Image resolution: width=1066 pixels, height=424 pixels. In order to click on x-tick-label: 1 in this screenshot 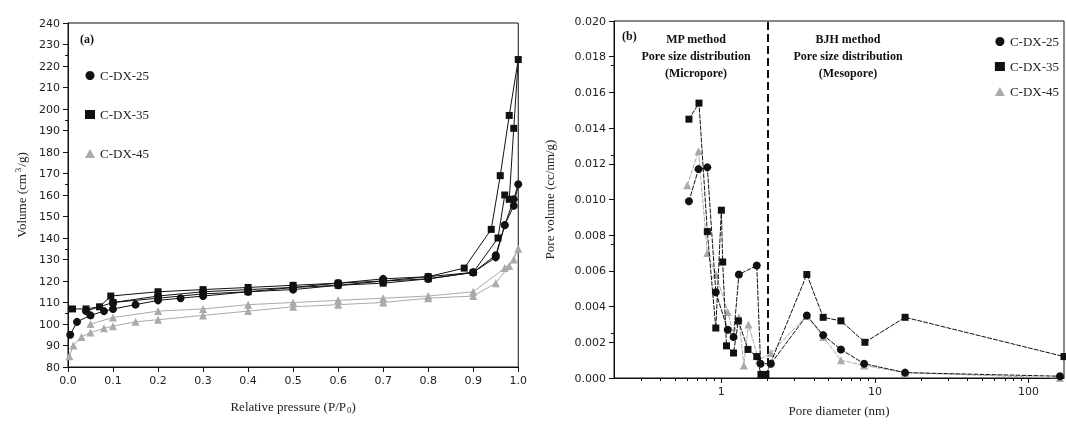, I will do `click(721, 391)`.